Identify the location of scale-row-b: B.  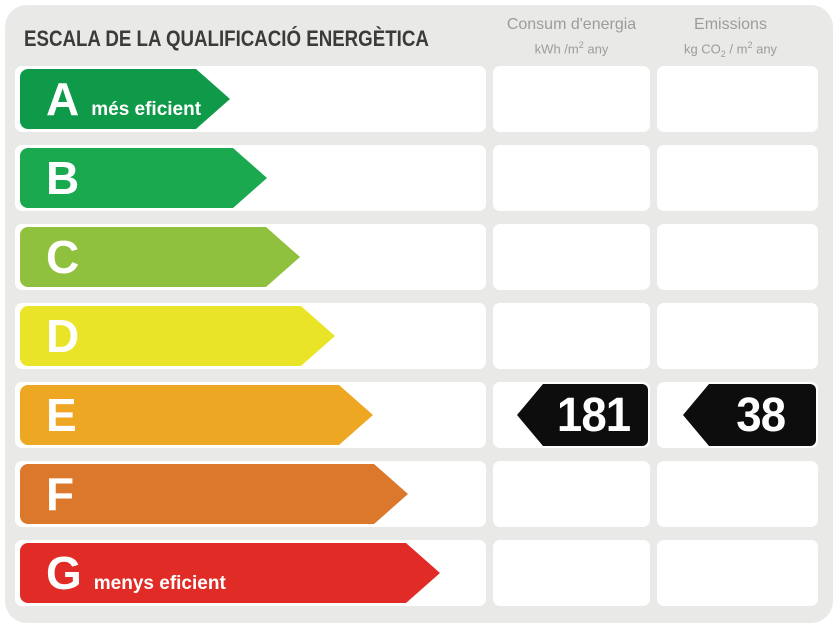
(419, 178).